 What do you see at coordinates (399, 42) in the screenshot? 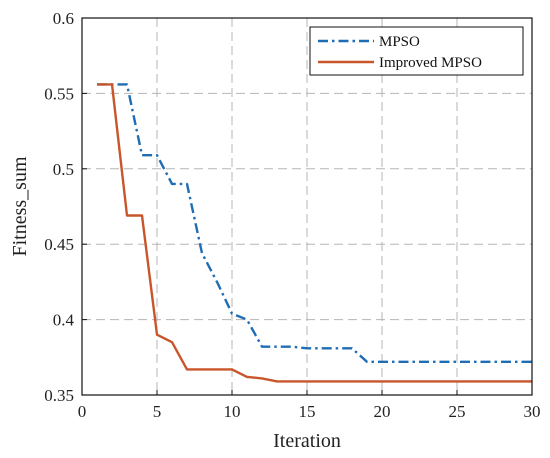
I see `legend-label-mpso: MPSO` at bounding box center [399, 42].